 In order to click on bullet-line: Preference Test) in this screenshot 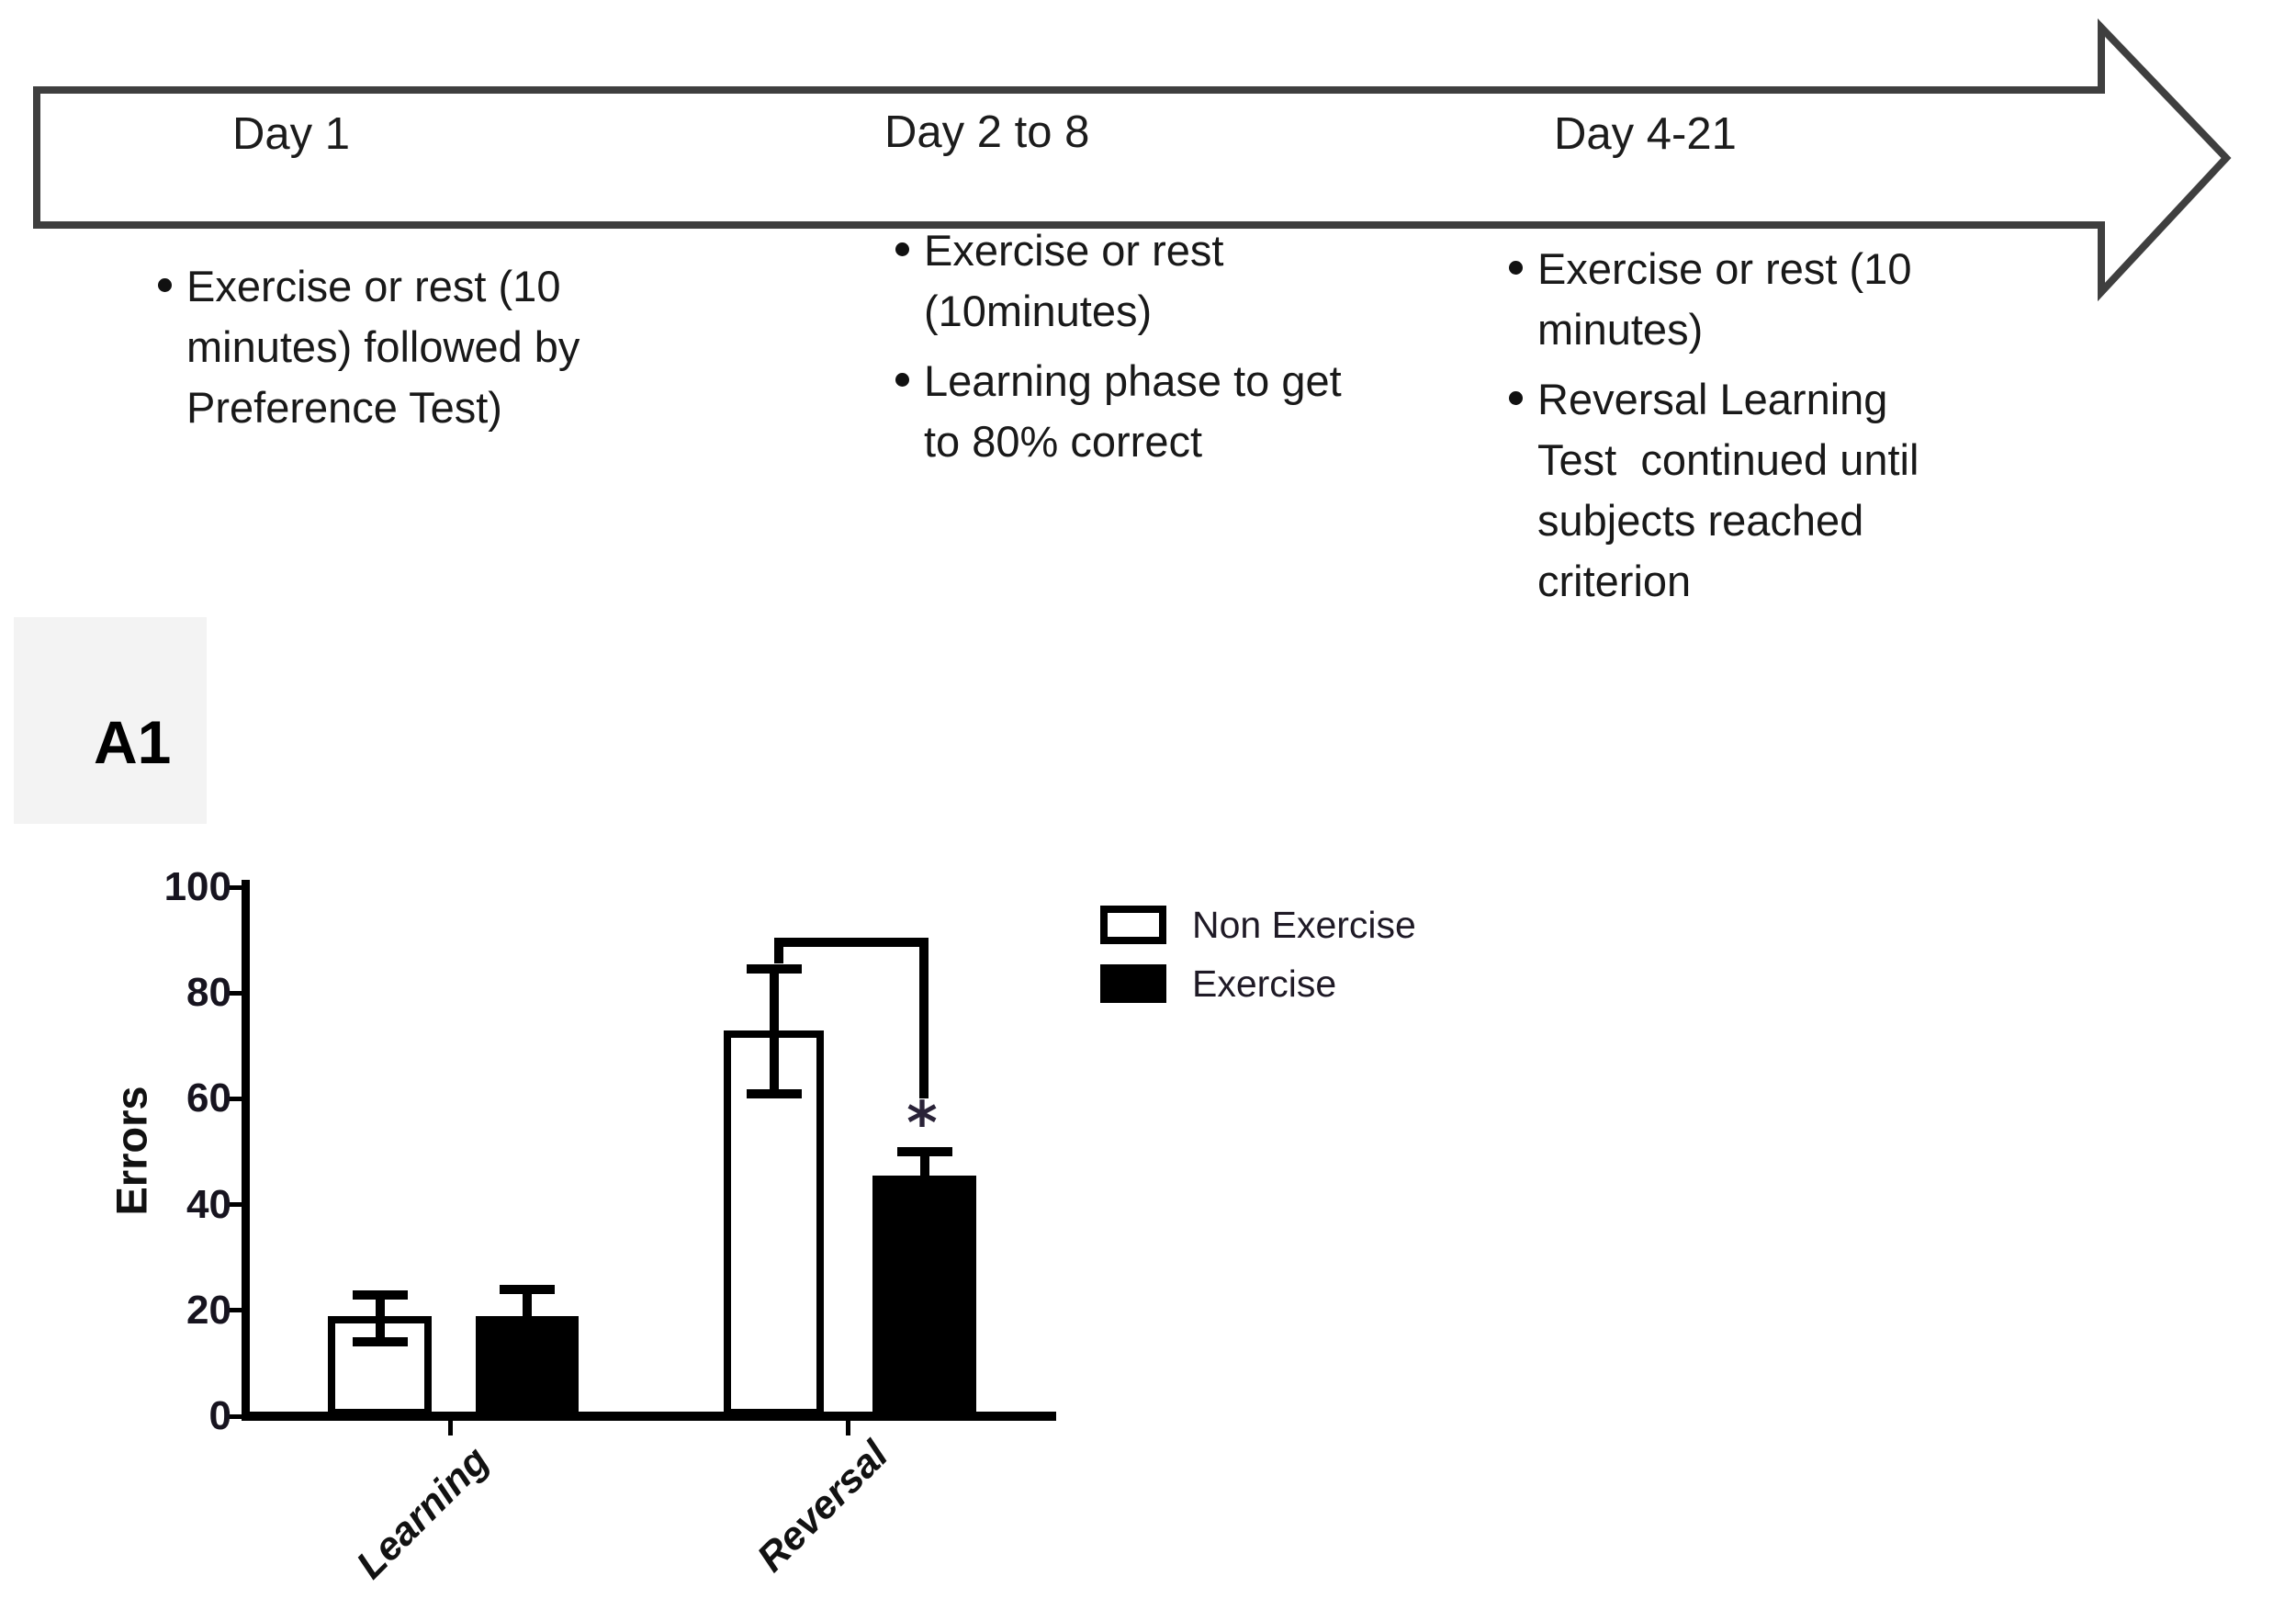, I will do `click(344, 407)`.